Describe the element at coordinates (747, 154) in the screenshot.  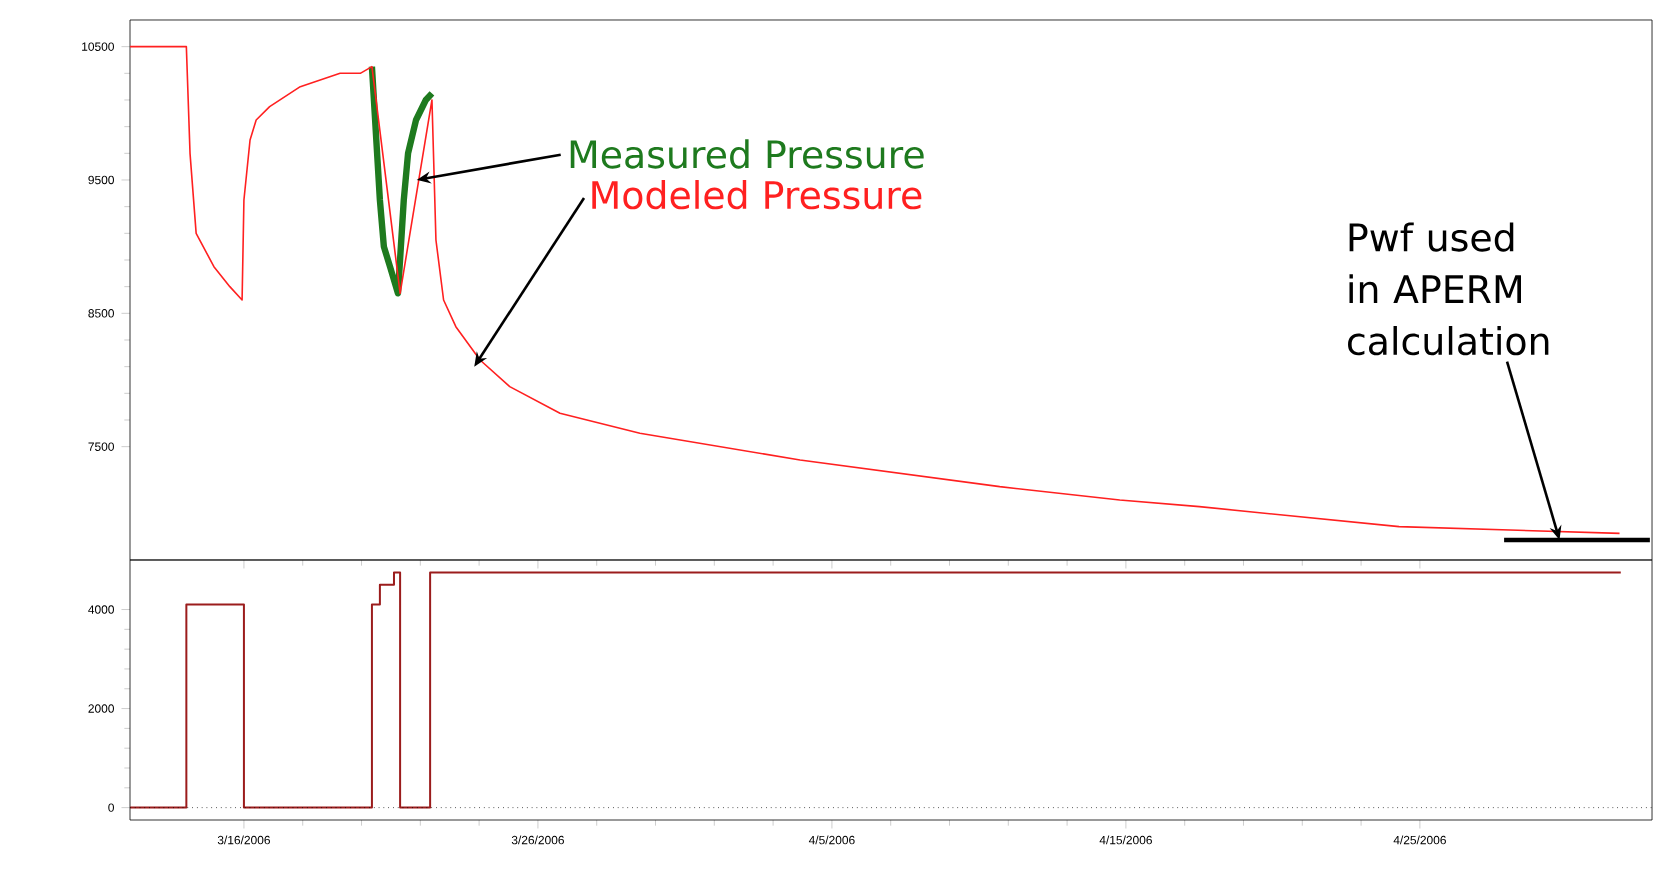
I see `annotation: Measured Pressure` at that location.